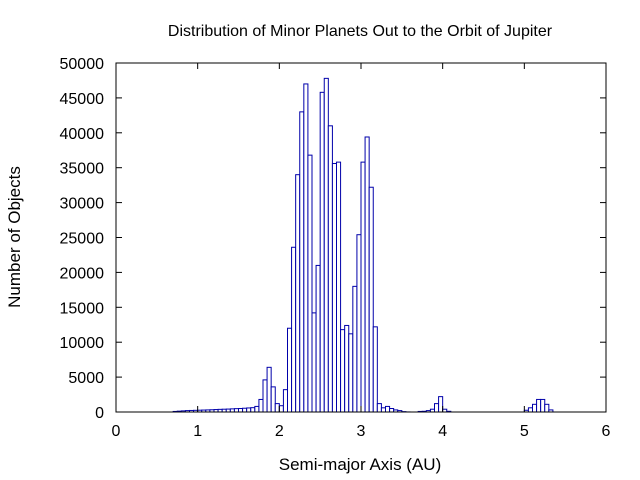 This screenshot has width=640, height=480. What do you see at coordinates (82, 308) in the screenshot?
I see `y-tick-label: 15000` at bounding box center [82, 308].